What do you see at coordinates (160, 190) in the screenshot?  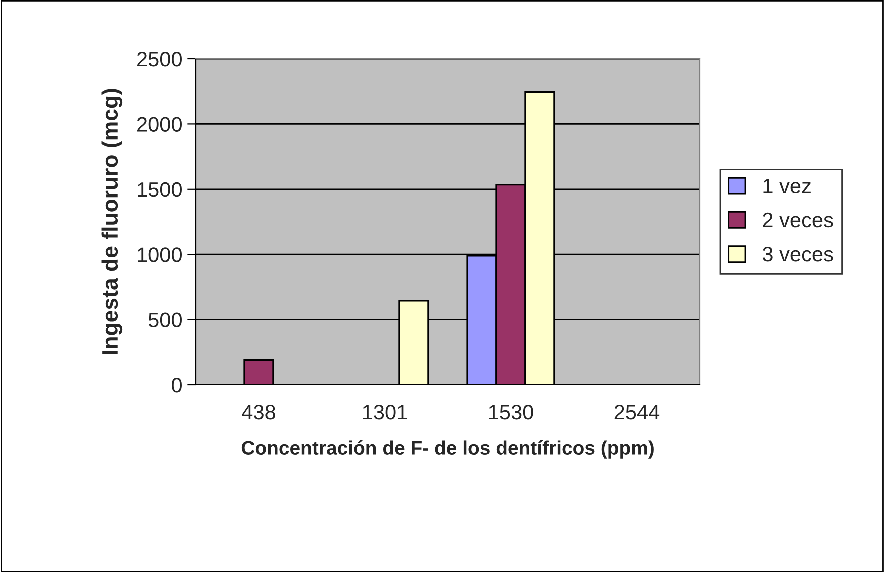 I see `y-tick-label: 1500` at bounding box center [160, 190].